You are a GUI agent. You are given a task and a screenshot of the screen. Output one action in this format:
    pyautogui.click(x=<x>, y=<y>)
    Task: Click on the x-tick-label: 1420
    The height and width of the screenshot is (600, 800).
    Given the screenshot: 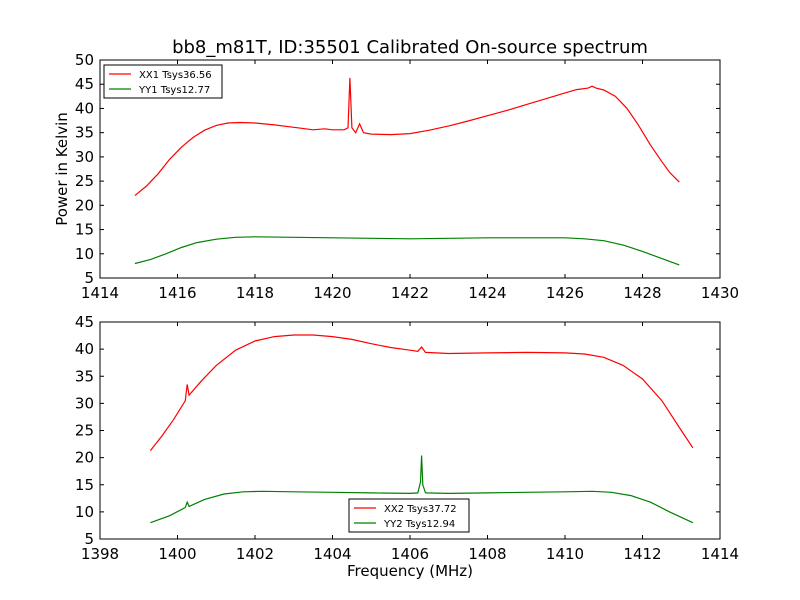 What is the action you would take?
    pyautogui.click(x=332, y=293)
    